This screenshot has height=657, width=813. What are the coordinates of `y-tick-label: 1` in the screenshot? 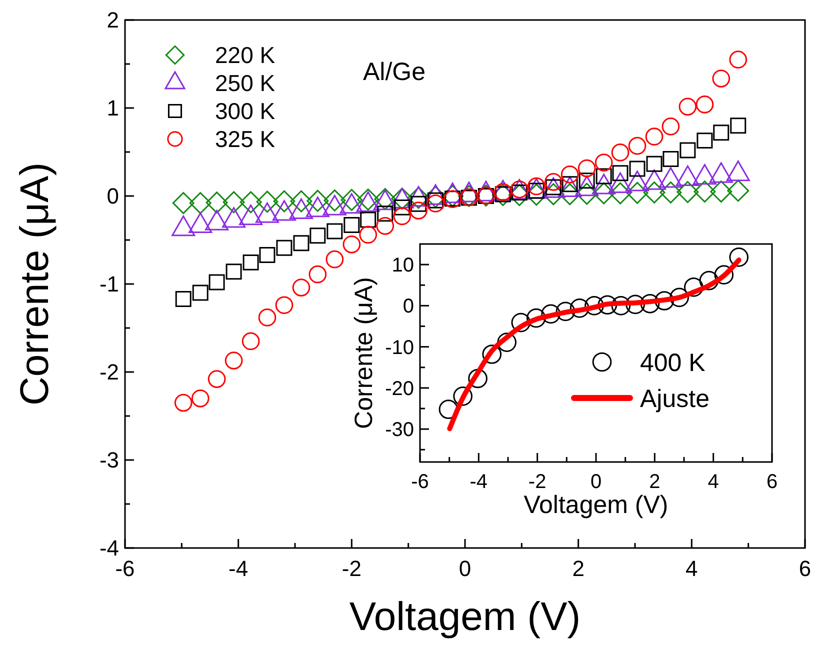 It's located at (112, 108).